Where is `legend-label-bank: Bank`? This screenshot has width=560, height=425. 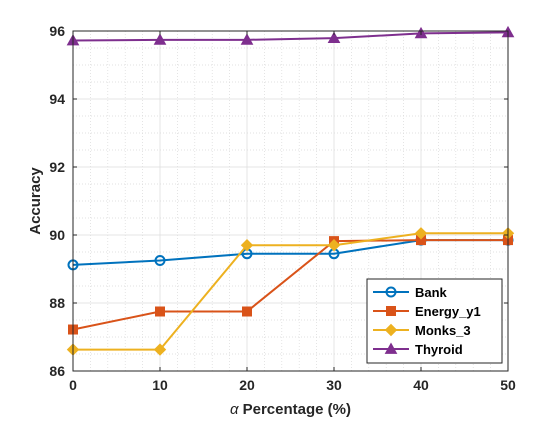 legend-label-bank: Bank is located at coordinates (431, 292).